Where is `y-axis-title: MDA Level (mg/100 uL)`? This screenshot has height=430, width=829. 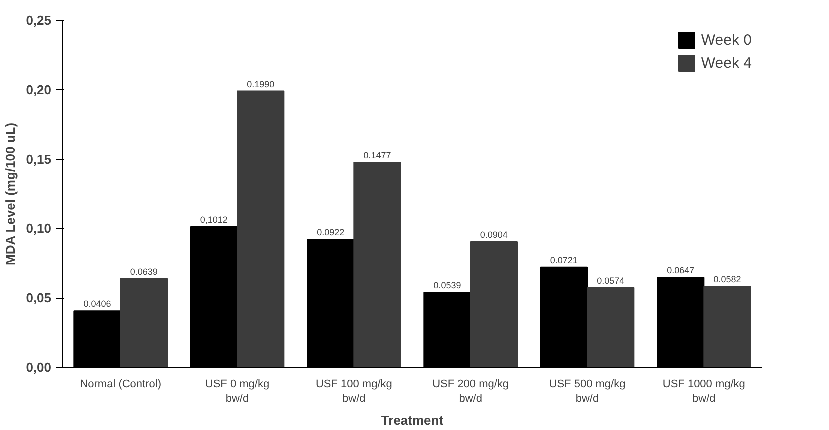
y-axis-title: MDA Level (mg/100 uL) is located at coordinates (10, 194).